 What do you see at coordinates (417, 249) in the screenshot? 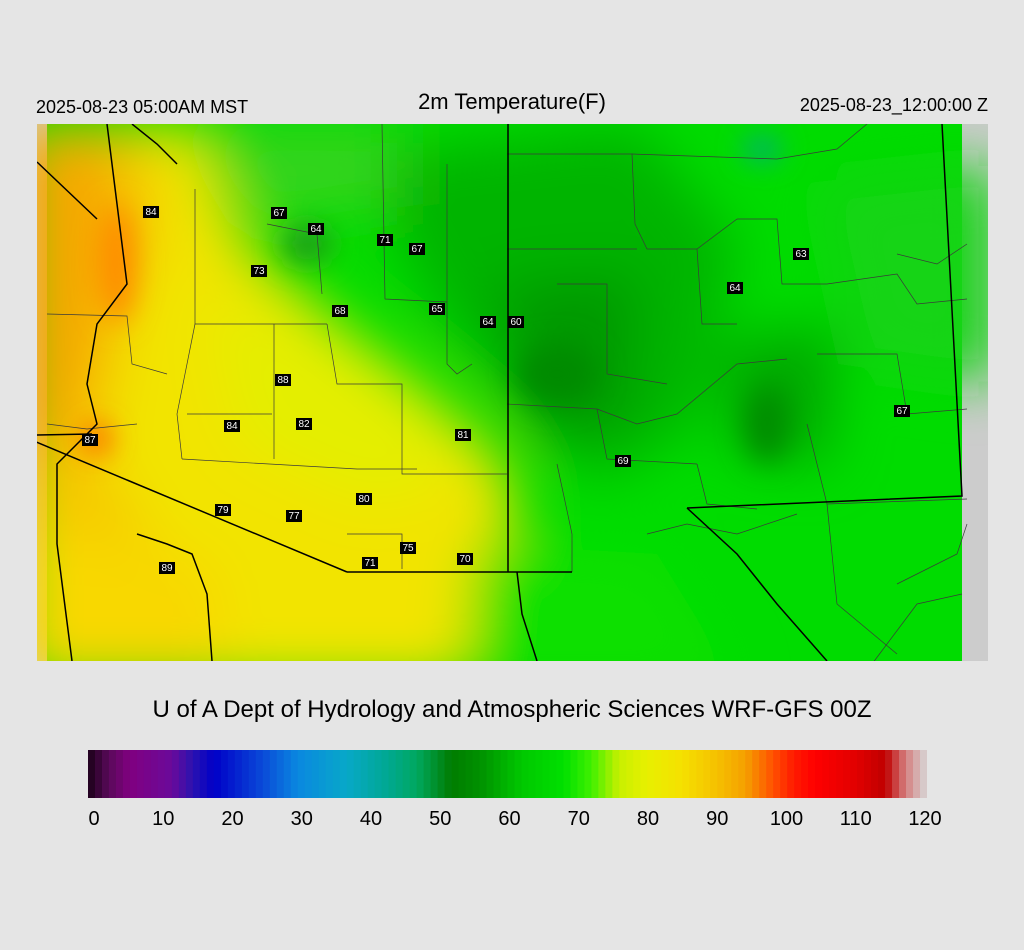
I see `svg-text: 67` at bounding box center [417, 249].